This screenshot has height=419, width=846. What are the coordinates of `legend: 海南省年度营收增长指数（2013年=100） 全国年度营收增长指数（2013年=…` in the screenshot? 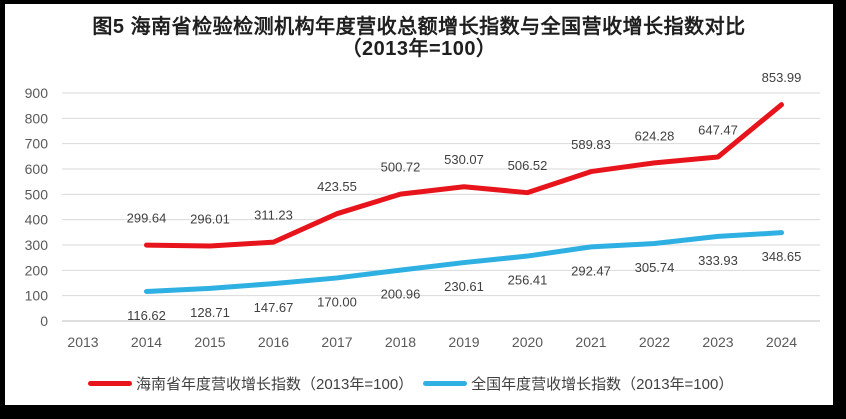 It's located at (410, 383).